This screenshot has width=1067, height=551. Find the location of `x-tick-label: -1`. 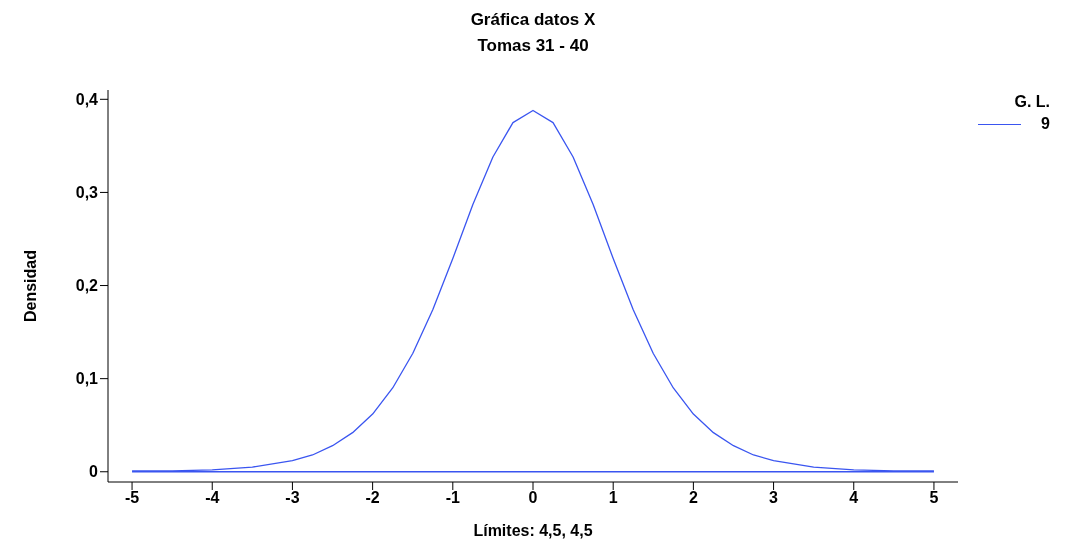

x-tick-label: -1 is located at coordinates (453, 498).